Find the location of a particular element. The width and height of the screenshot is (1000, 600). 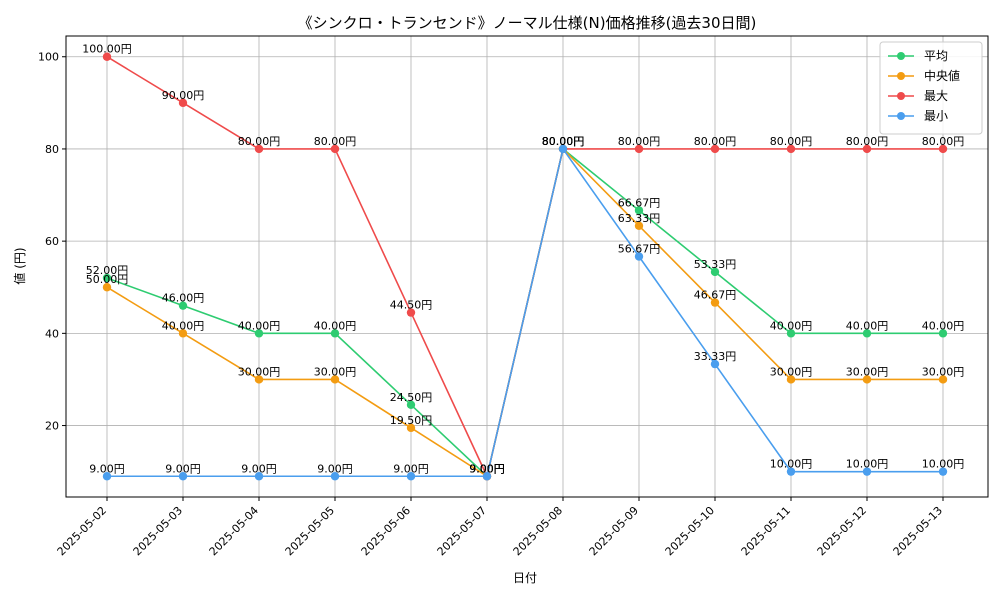

y-tick-label: 60 is located at coordinates (52, 241).